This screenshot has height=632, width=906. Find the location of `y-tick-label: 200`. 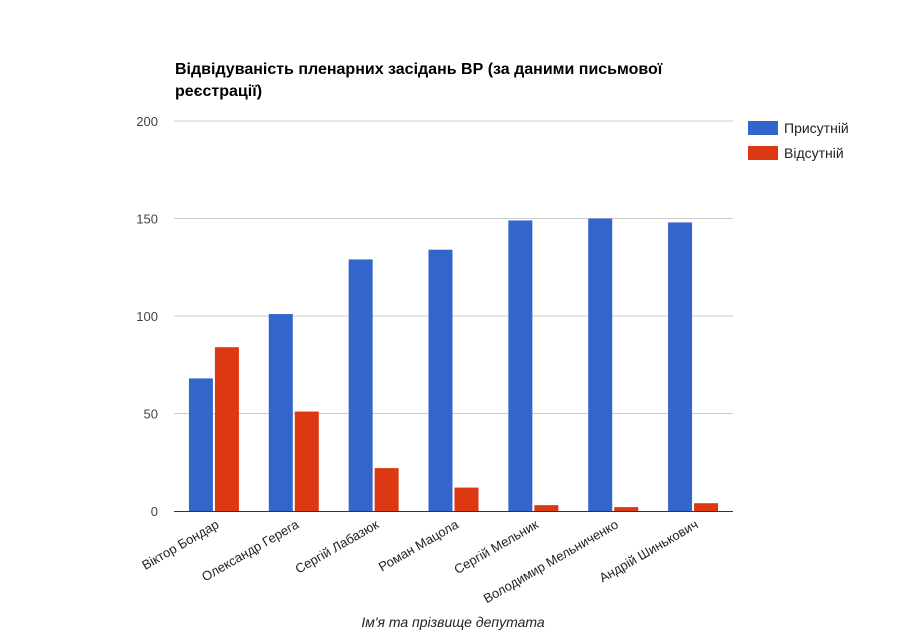

y-tick-label: 200 is located at coordinates (147, 121).